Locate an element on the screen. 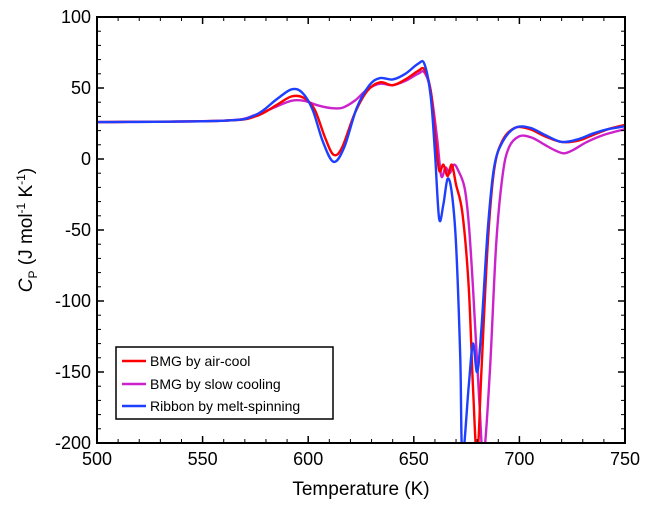  legend-label-1: BMG by slow cooling is located at coordinates (215, 384).